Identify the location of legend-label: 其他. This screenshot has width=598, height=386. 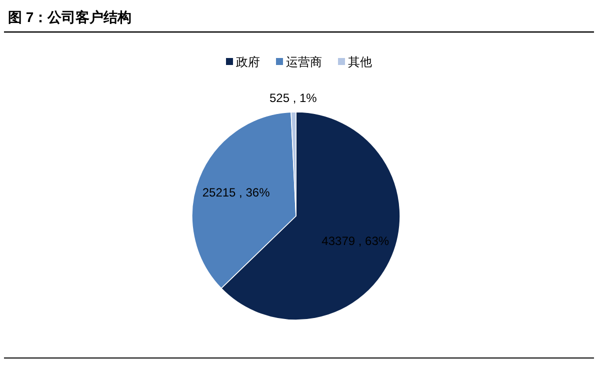
(360, 62).